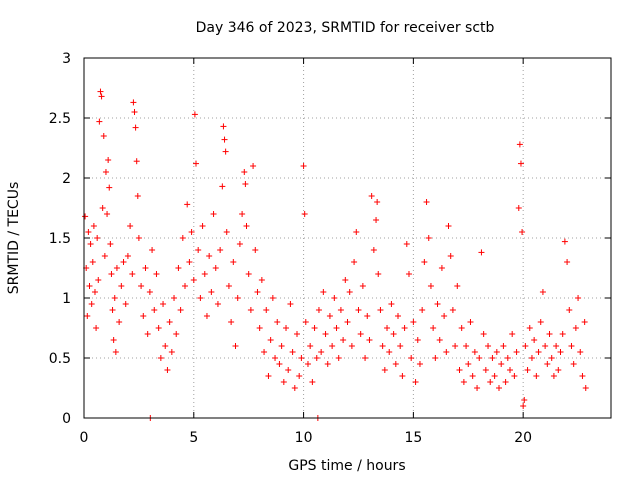 The width and height of the screenshot is (640, 480). What do you see at coordinates (60, 359) in the screenshot?
I see `y-tick-label: 0.5` at bounding box center [60, 359].